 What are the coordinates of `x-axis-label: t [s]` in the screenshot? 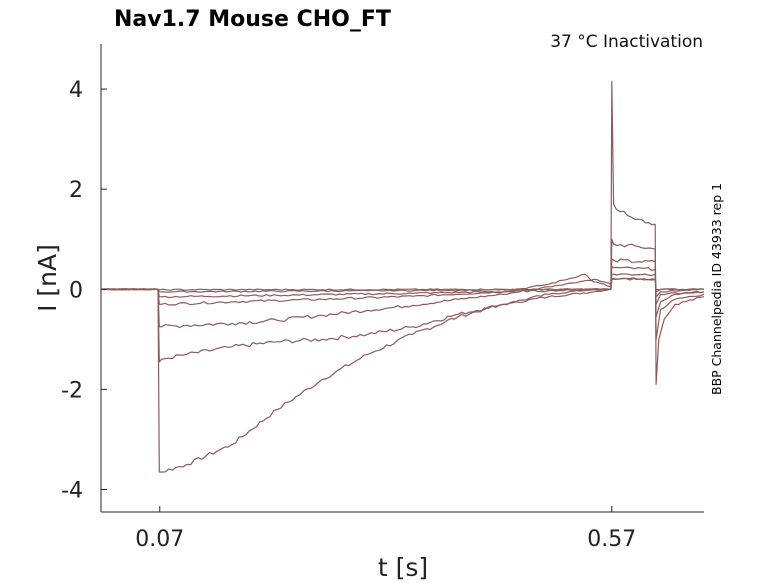 It's located at (403, 567).